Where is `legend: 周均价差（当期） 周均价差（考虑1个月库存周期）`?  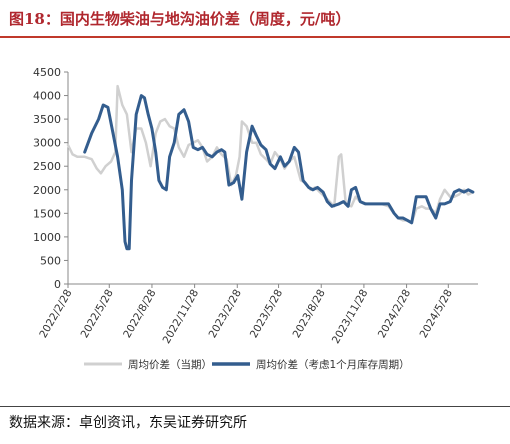 legend: 周均价差（当期） 周均价差（考虑1个月库存周期） is located at coordinates (247, 364).